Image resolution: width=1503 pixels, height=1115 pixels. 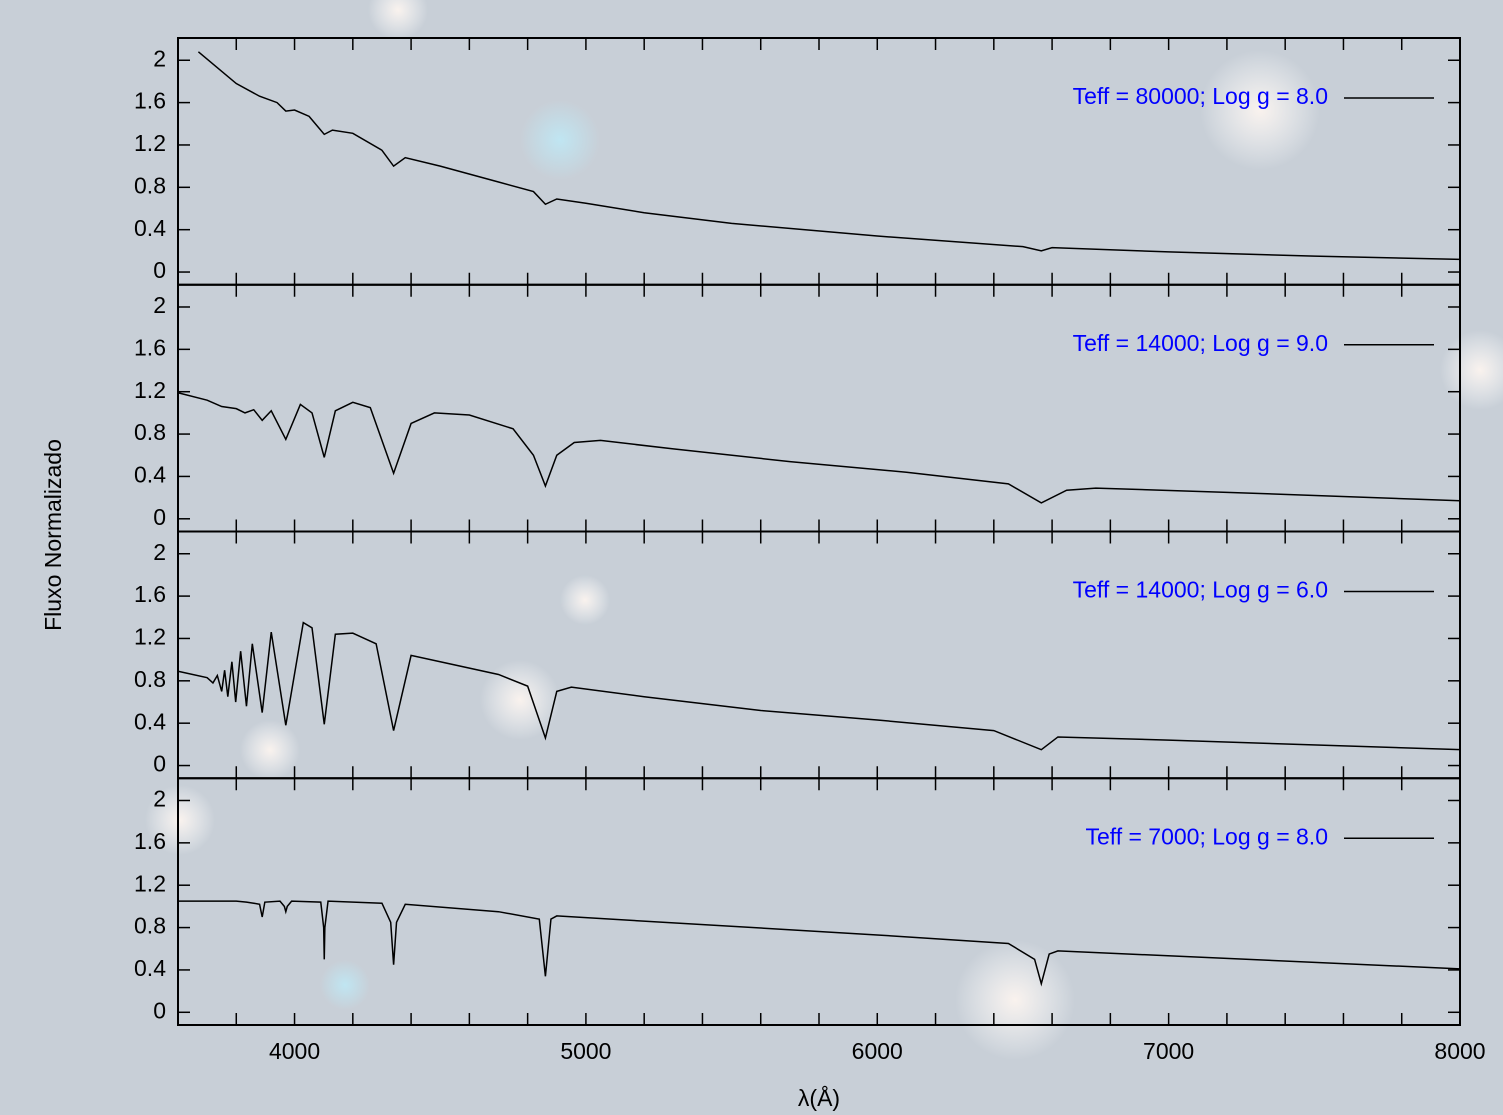 What do you see at coordinates (877, 1051) in the screenshot?
I see `x-tick-label: 6000` at bounding box center [877, 1051].